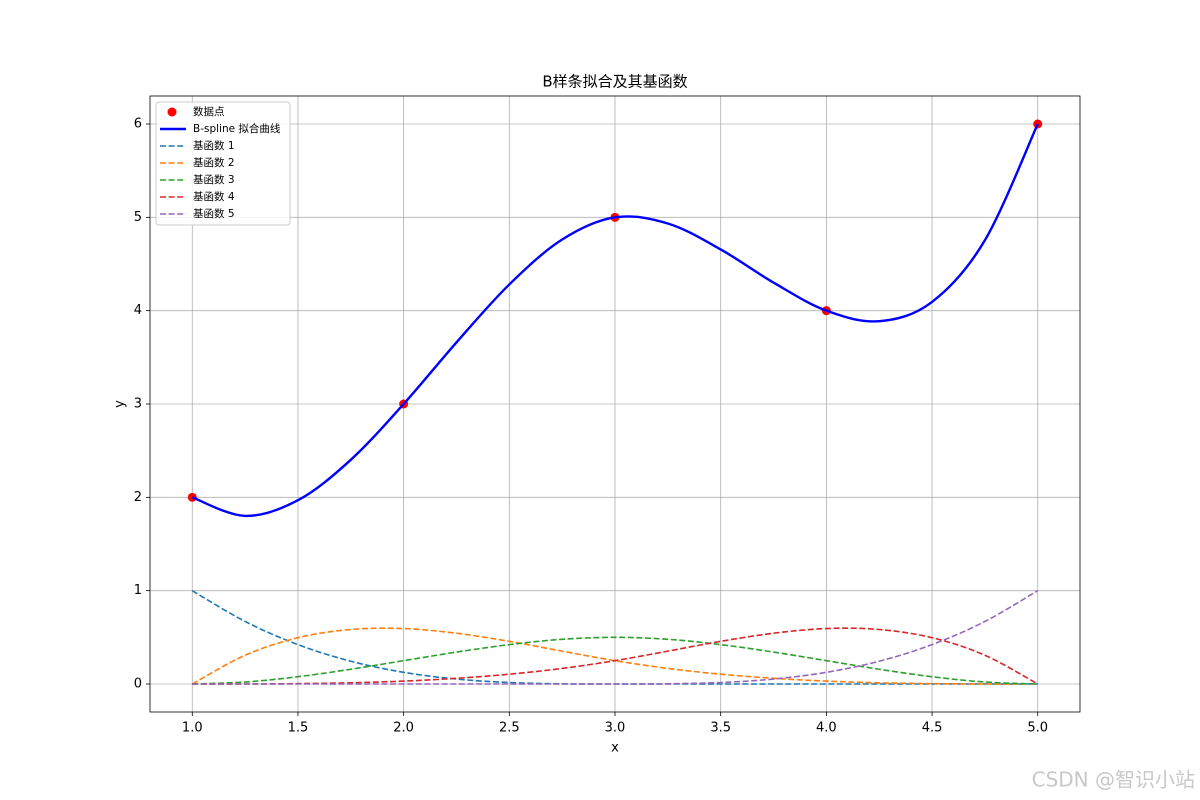 The image size is (1200, 800). Describe the element at coordinates (214, 145) in the screenshot. I see `legend-label: 基函数 1` at that location.